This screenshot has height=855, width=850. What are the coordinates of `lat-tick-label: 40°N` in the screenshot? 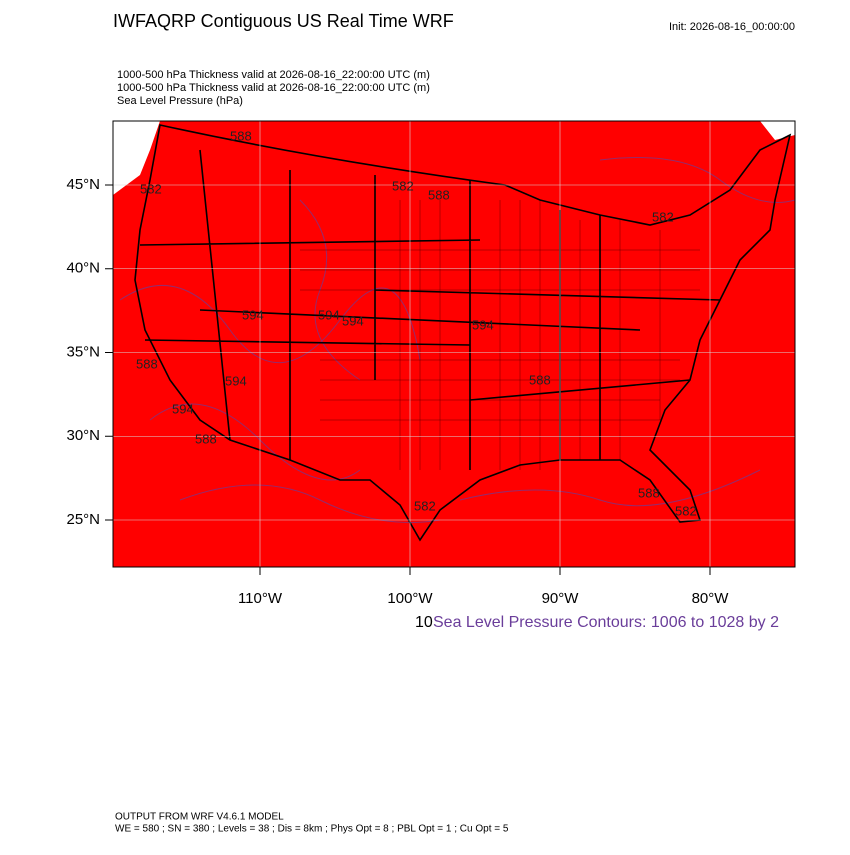 It's located at (83, 268).